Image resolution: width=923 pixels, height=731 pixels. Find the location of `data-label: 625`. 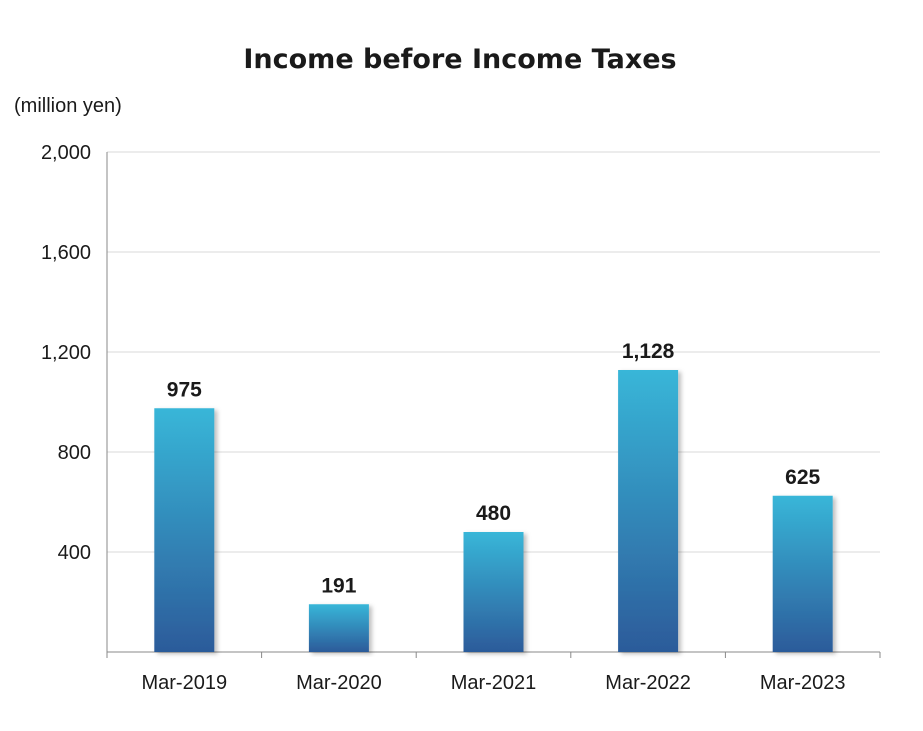

data-label: 625 is located at coordinates (802, 477).